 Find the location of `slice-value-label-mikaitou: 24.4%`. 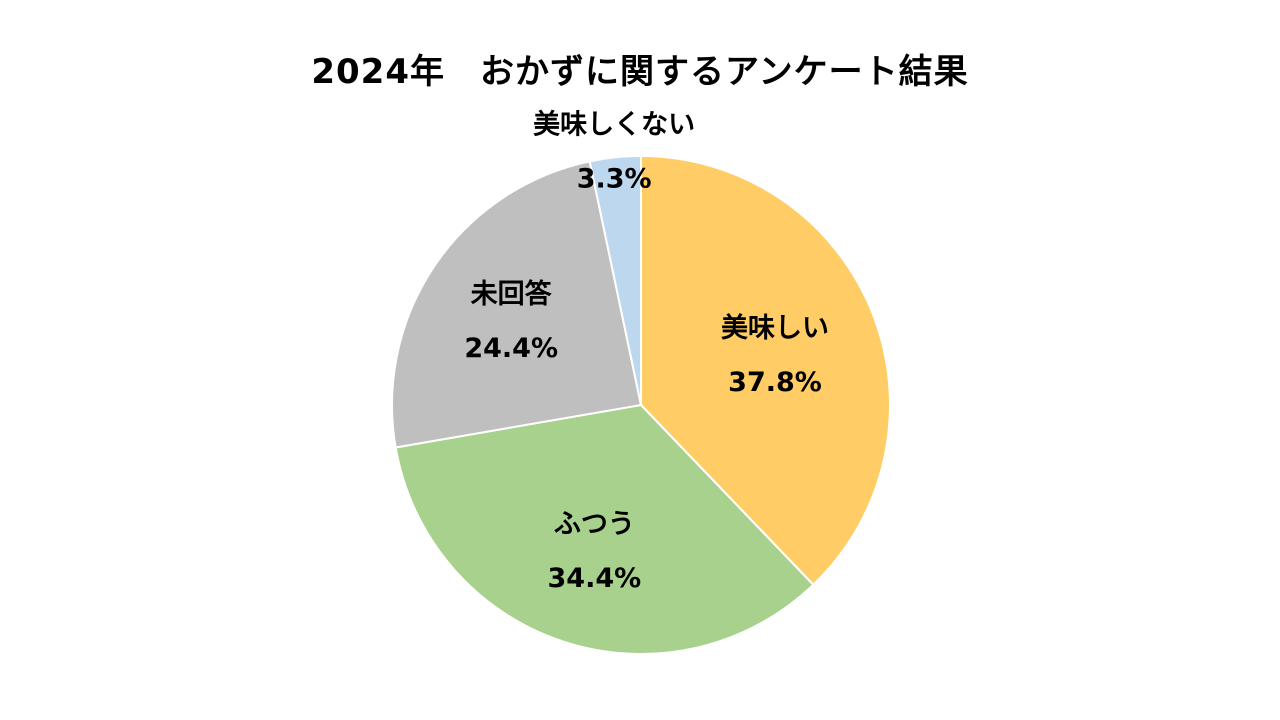

slice-value-label-mikaitou: 24.4% is located at coordinates (511, 348).